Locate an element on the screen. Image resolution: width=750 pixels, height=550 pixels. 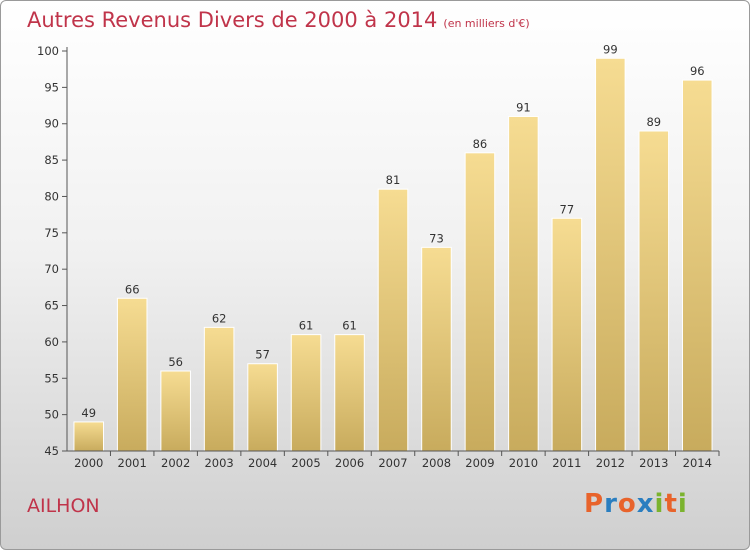
x-tick-label: 2003 is located at coordinates (218, 463).